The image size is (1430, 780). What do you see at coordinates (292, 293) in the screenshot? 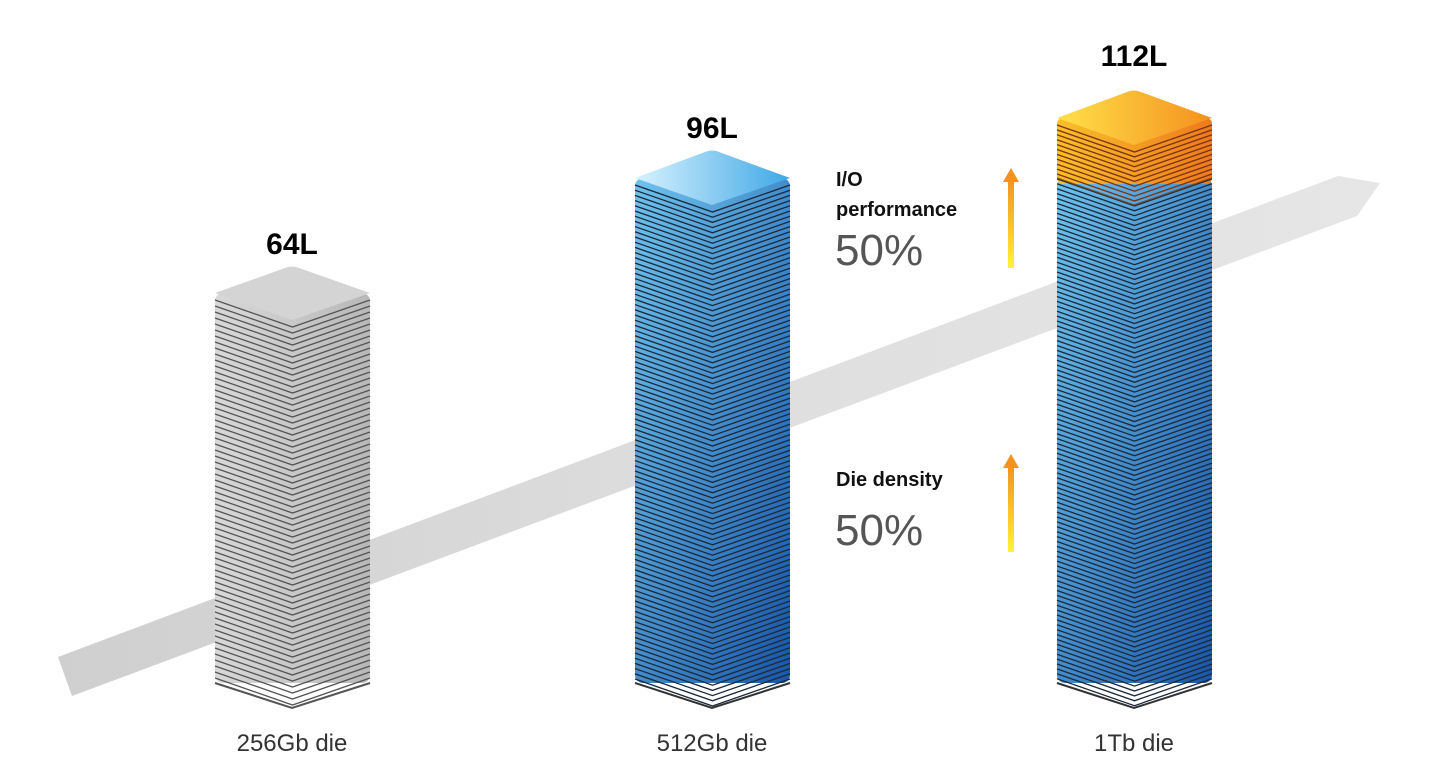
I see `tower-64l-top` at bounding box center [292, 293].